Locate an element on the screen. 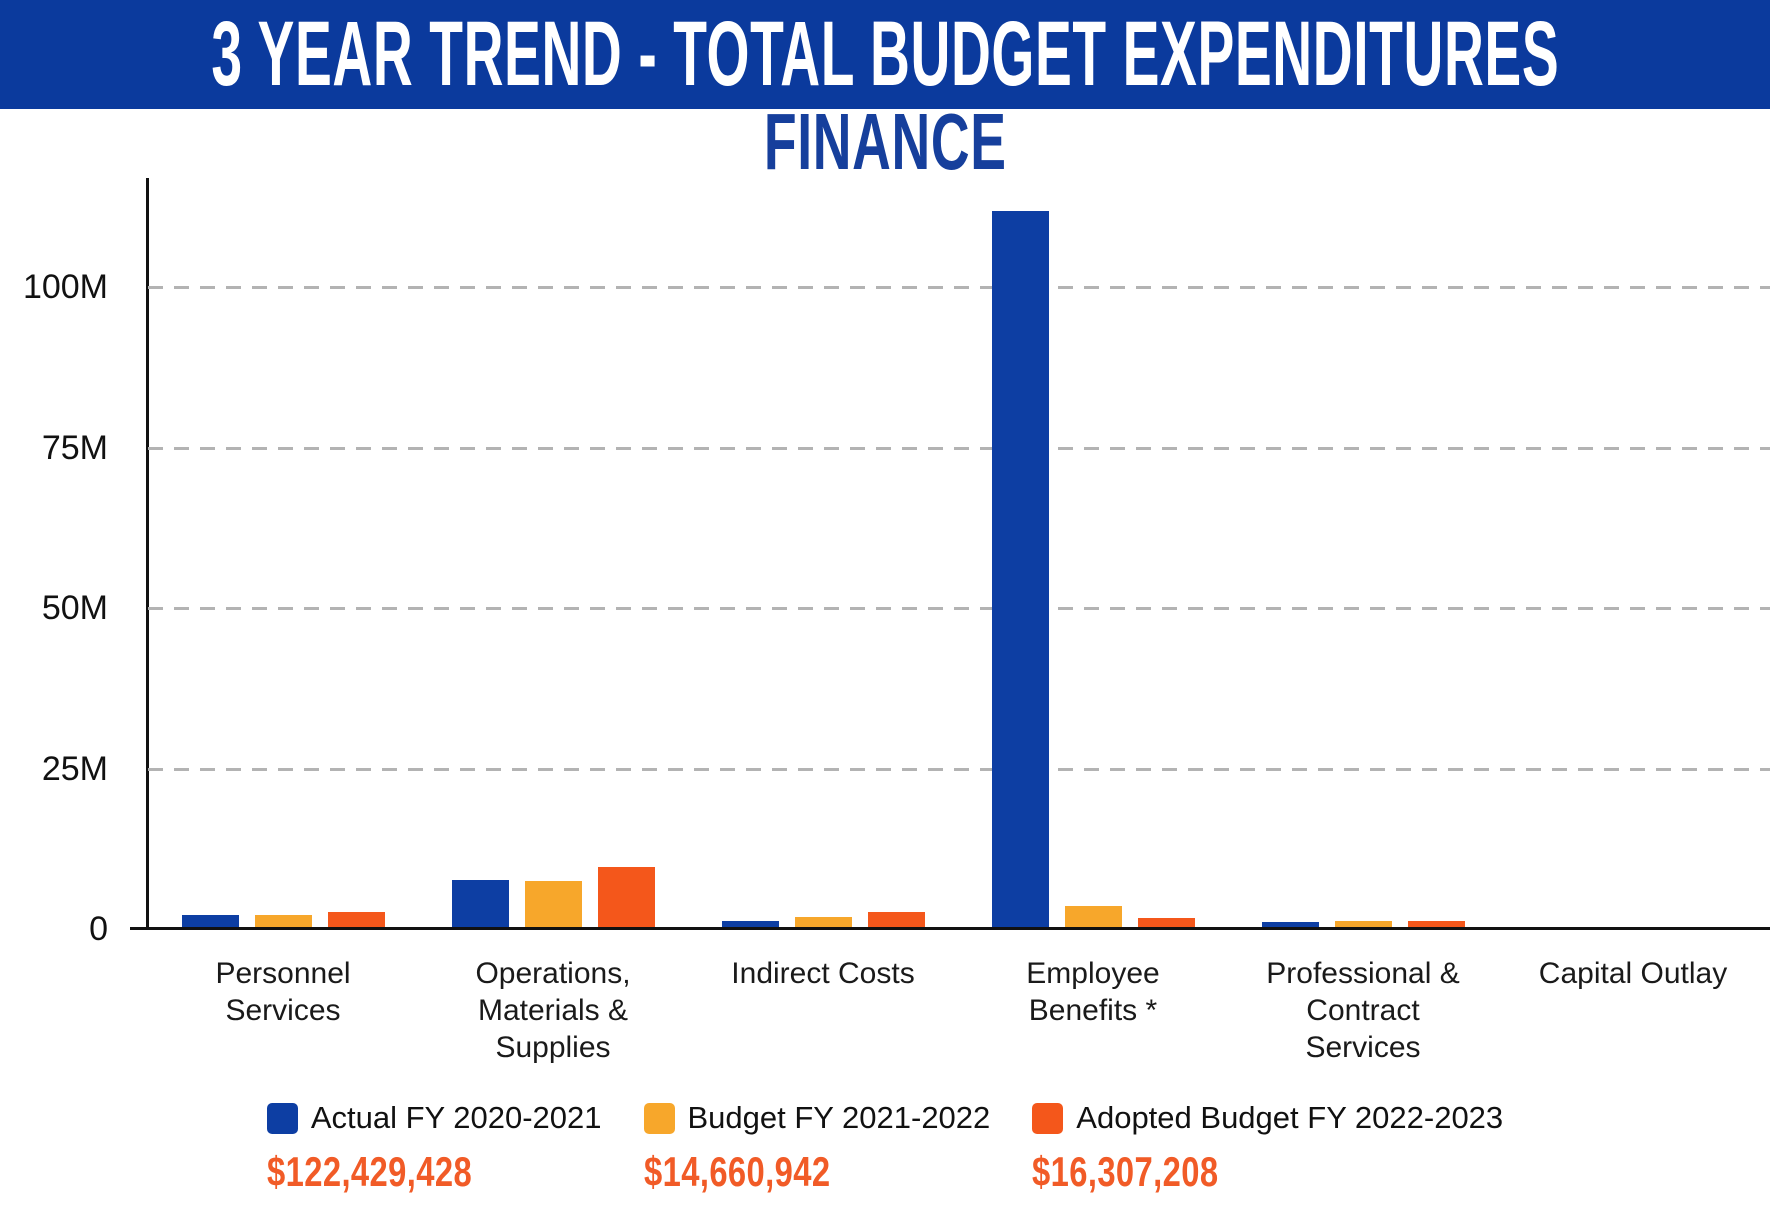 The height and width of the screenshot is (1221, 1770). legend-entry-budget: Budget FY 2021-2022 $14,660,942 is located at coordinates (817, 1148).